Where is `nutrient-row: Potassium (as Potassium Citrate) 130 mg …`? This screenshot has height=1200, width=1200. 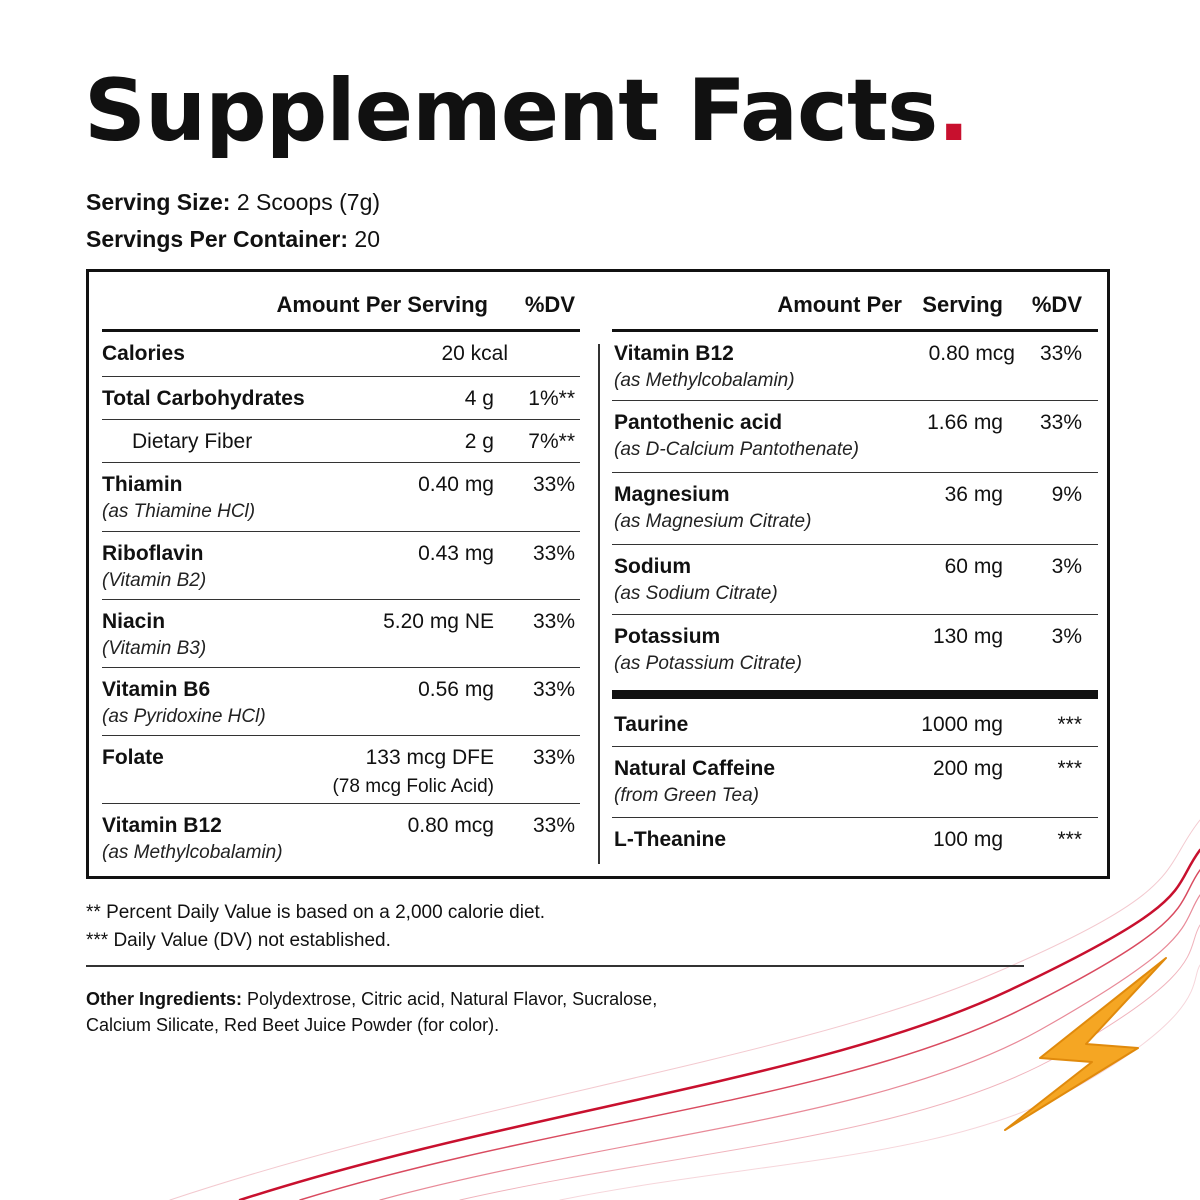 nutrient-row: Potassium (as Potassium Citrate) 130 mg … is located at coordinates (855, 652).